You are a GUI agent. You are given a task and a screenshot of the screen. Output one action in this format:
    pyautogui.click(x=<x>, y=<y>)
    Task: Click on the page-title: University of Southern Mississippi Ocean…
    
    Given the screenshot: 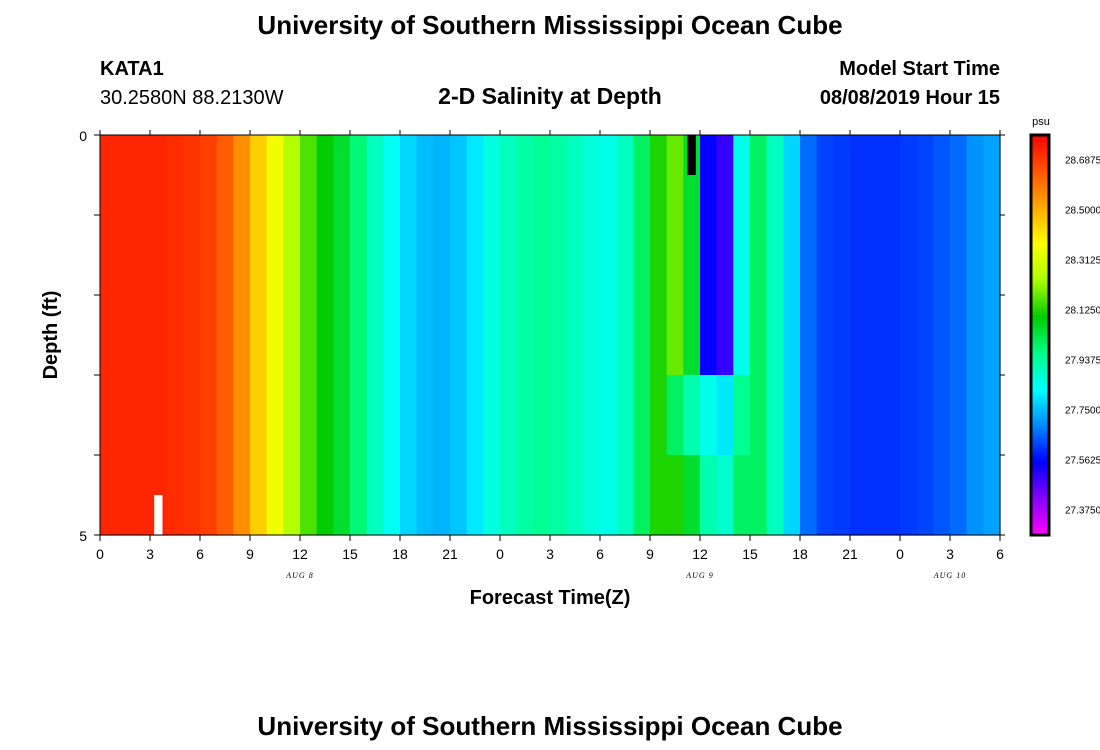 What is the action you would take?
    pyautogui.click(x=549, y=25)
    